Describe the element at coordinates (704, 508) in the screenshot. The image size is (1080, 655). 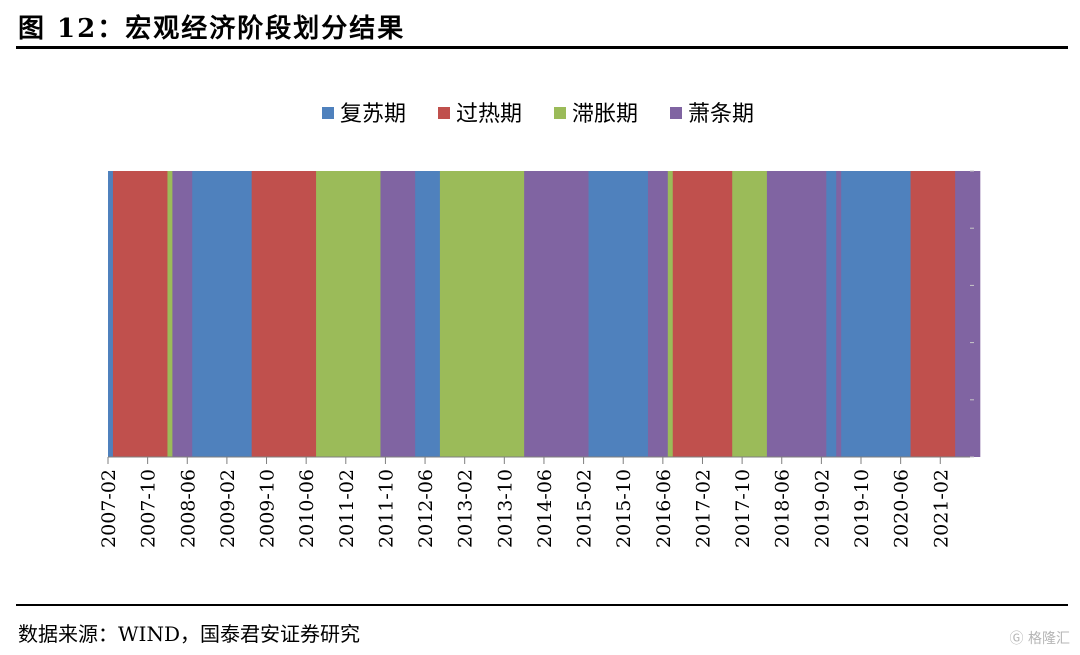
I see `x-tick-label: 2017-02` at that location.